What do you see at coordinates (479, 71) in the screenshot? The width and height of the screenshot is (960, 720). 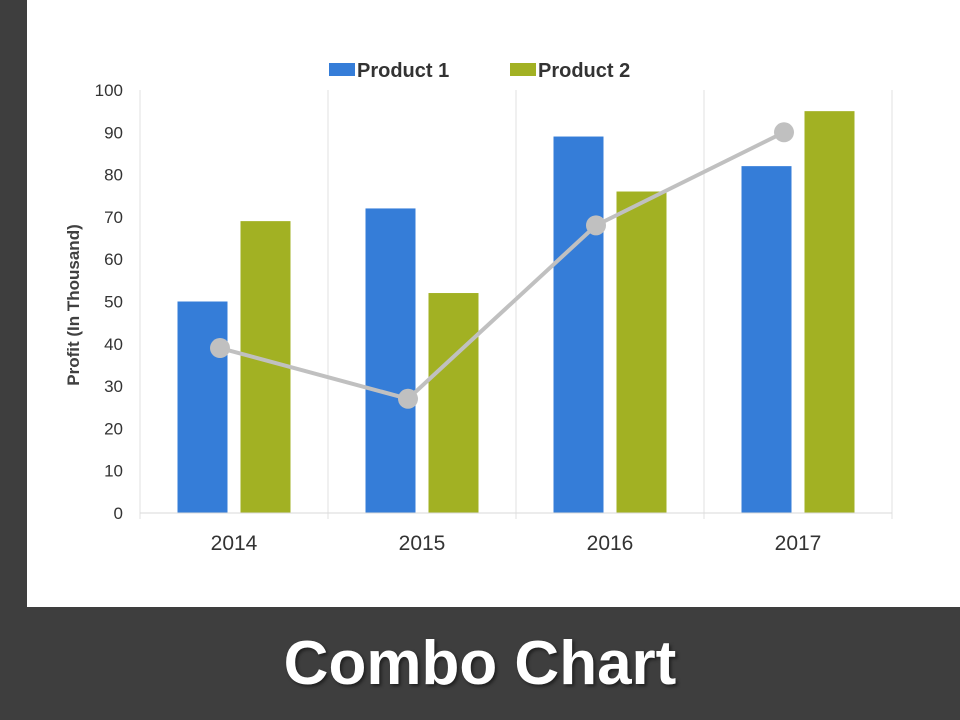 I see `legend: Product 1 Product 2` at bounding box center [479, 71].